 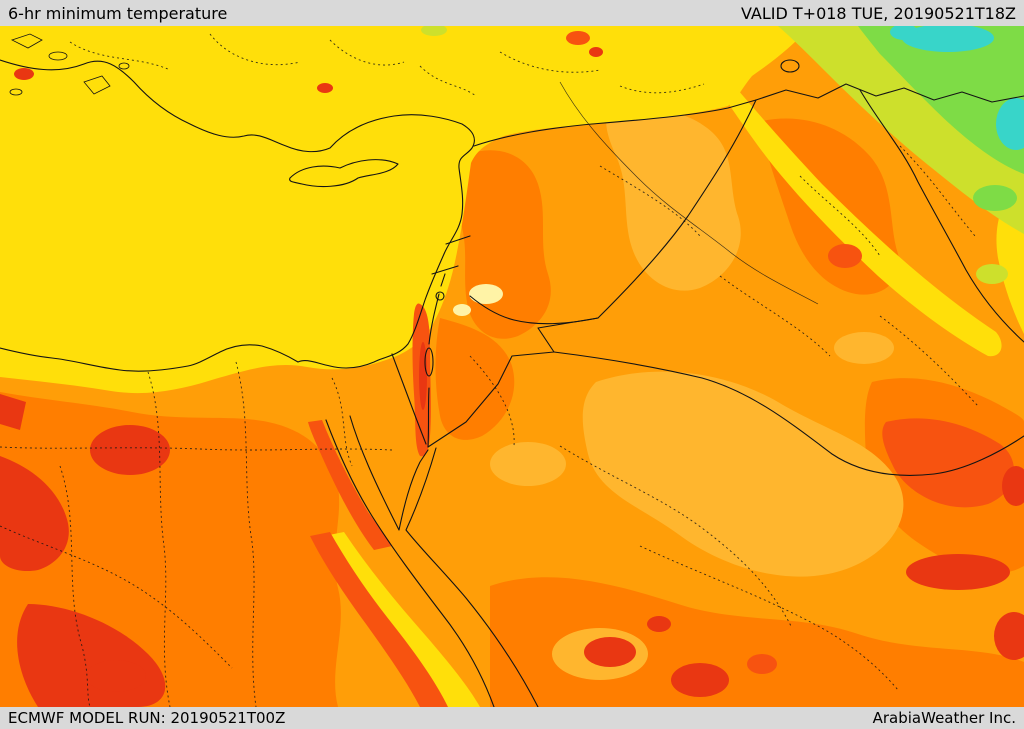 I want to click on valid-time-label: VALID T+018 TUE, 20190521T18Z, so click(x=878, y=13).